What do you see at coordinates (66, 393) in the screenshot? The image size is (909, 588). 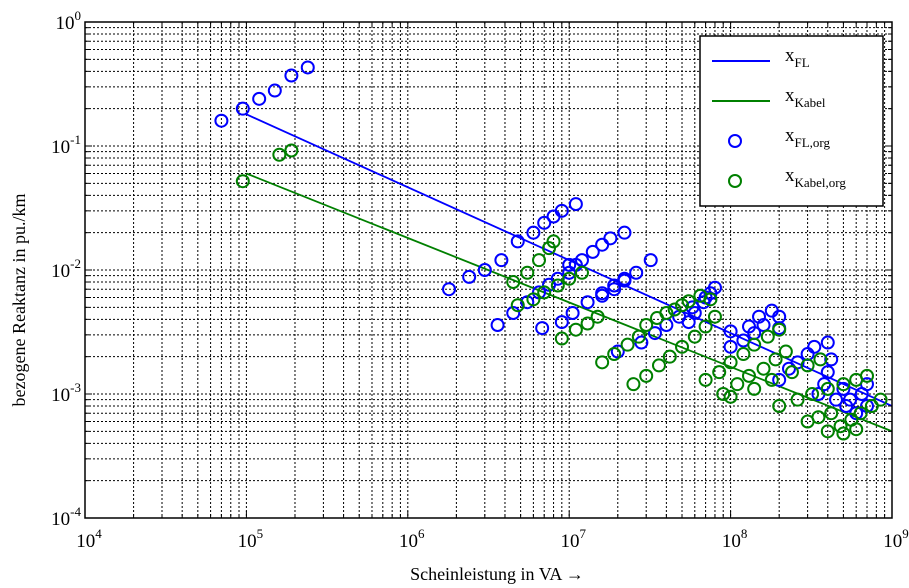 I see `y-tick-label: 10⁻³` at bounding box center [66, 393].